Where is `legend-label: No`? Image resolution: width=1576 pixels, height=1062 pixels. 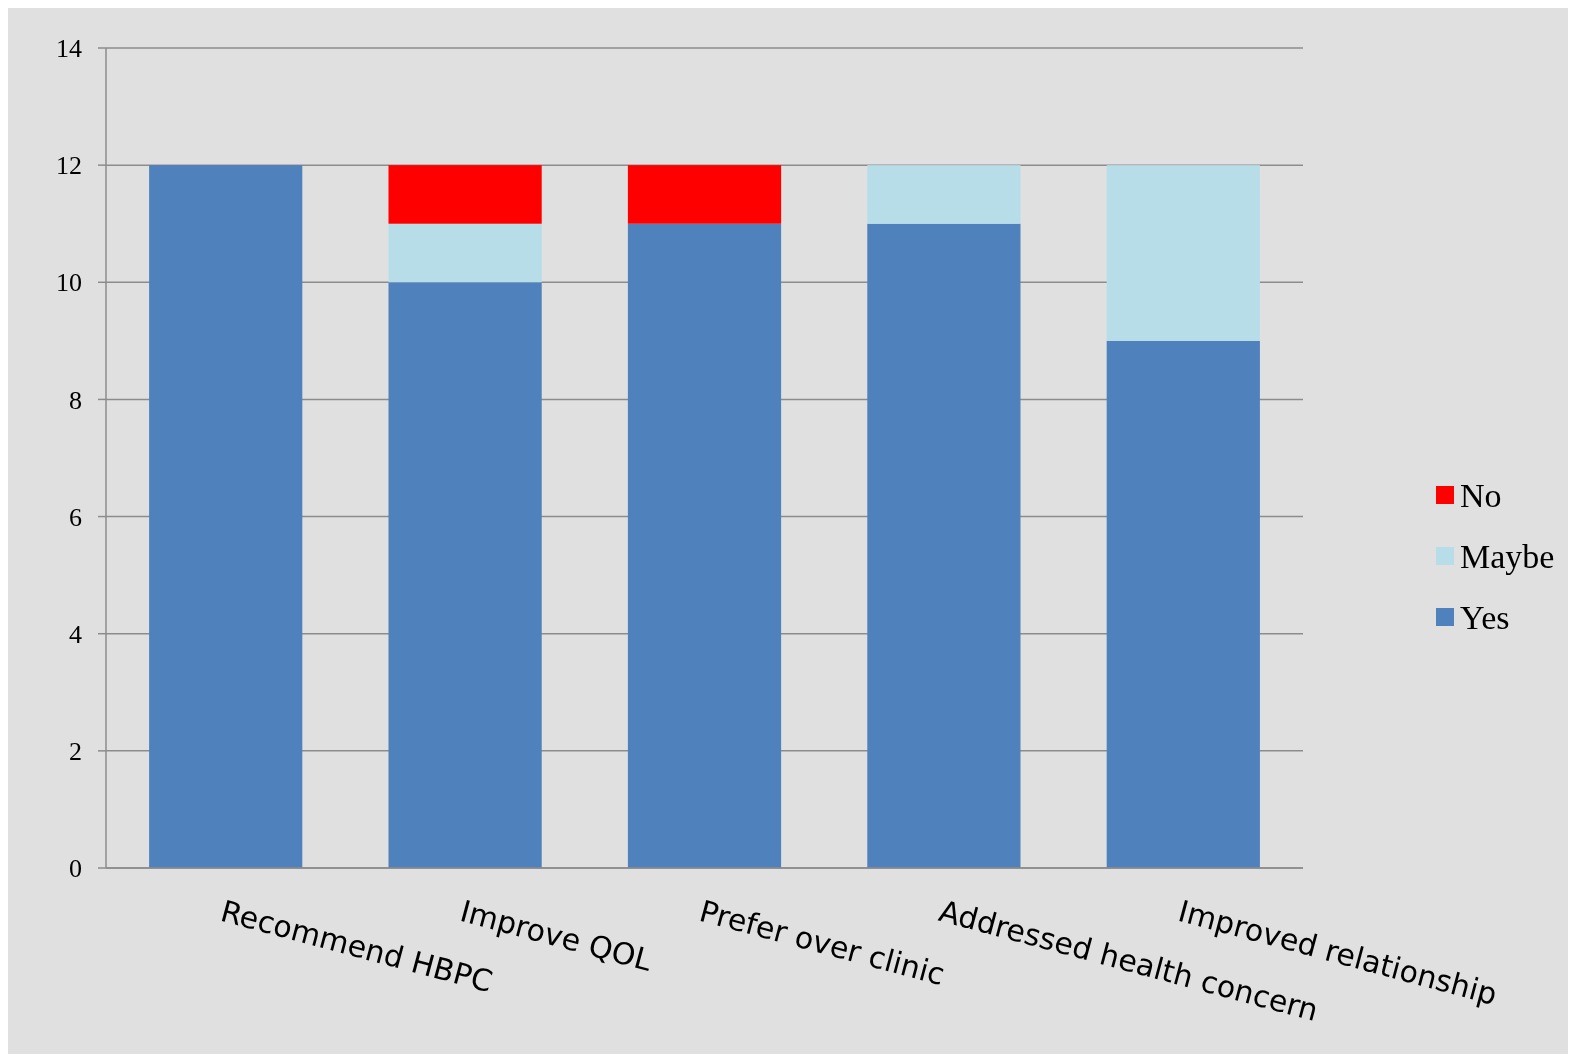 legend-label: No is located at coordinates (1481, 495).